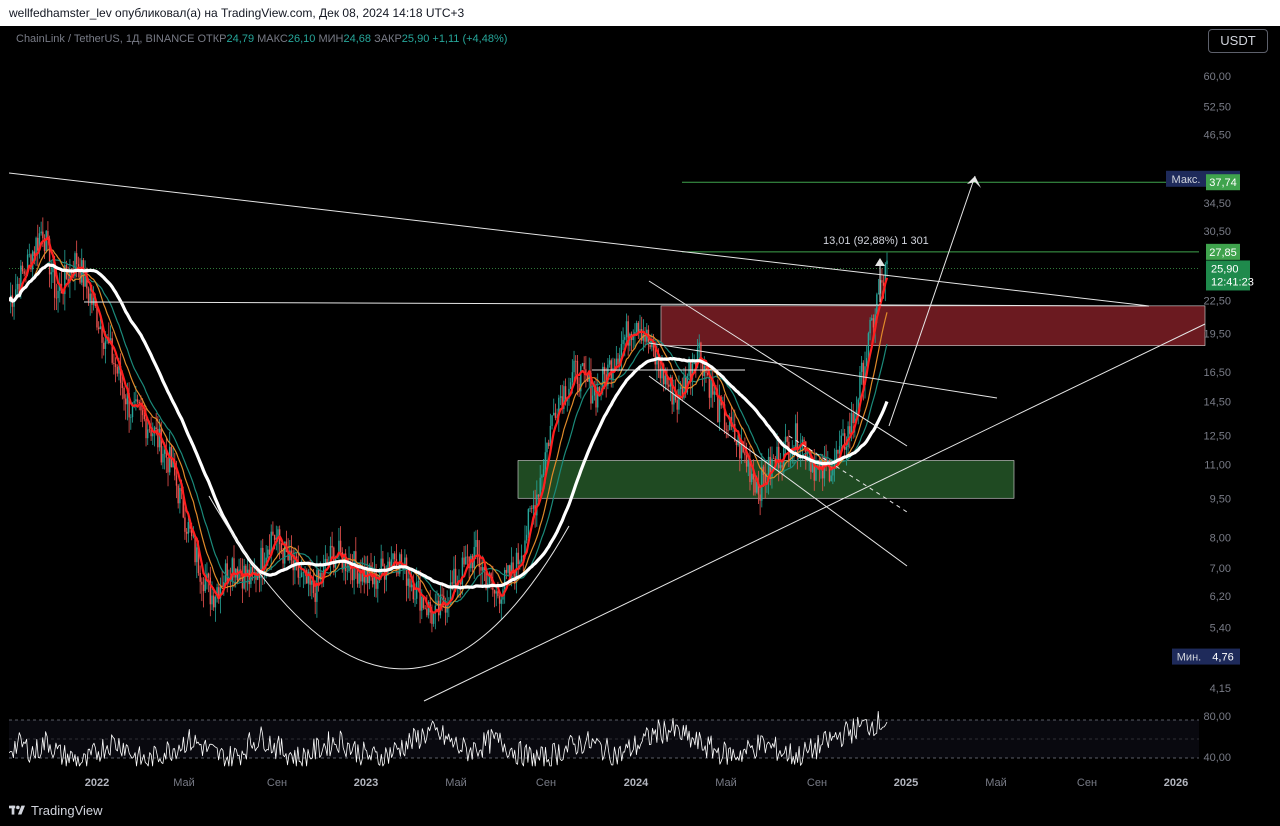 This screenshot has height=826, width=1280. What do you see at coordinates (640, 810) in the screenshot?
I see `footer-bar: TradingView` at bounding box center [640, 810].